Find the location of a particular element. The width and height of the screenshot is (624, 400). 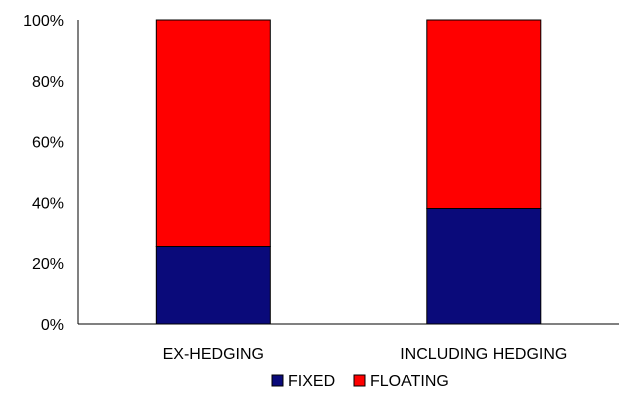

y-tick-label-4: 80% is located at coordinates (48, 82).